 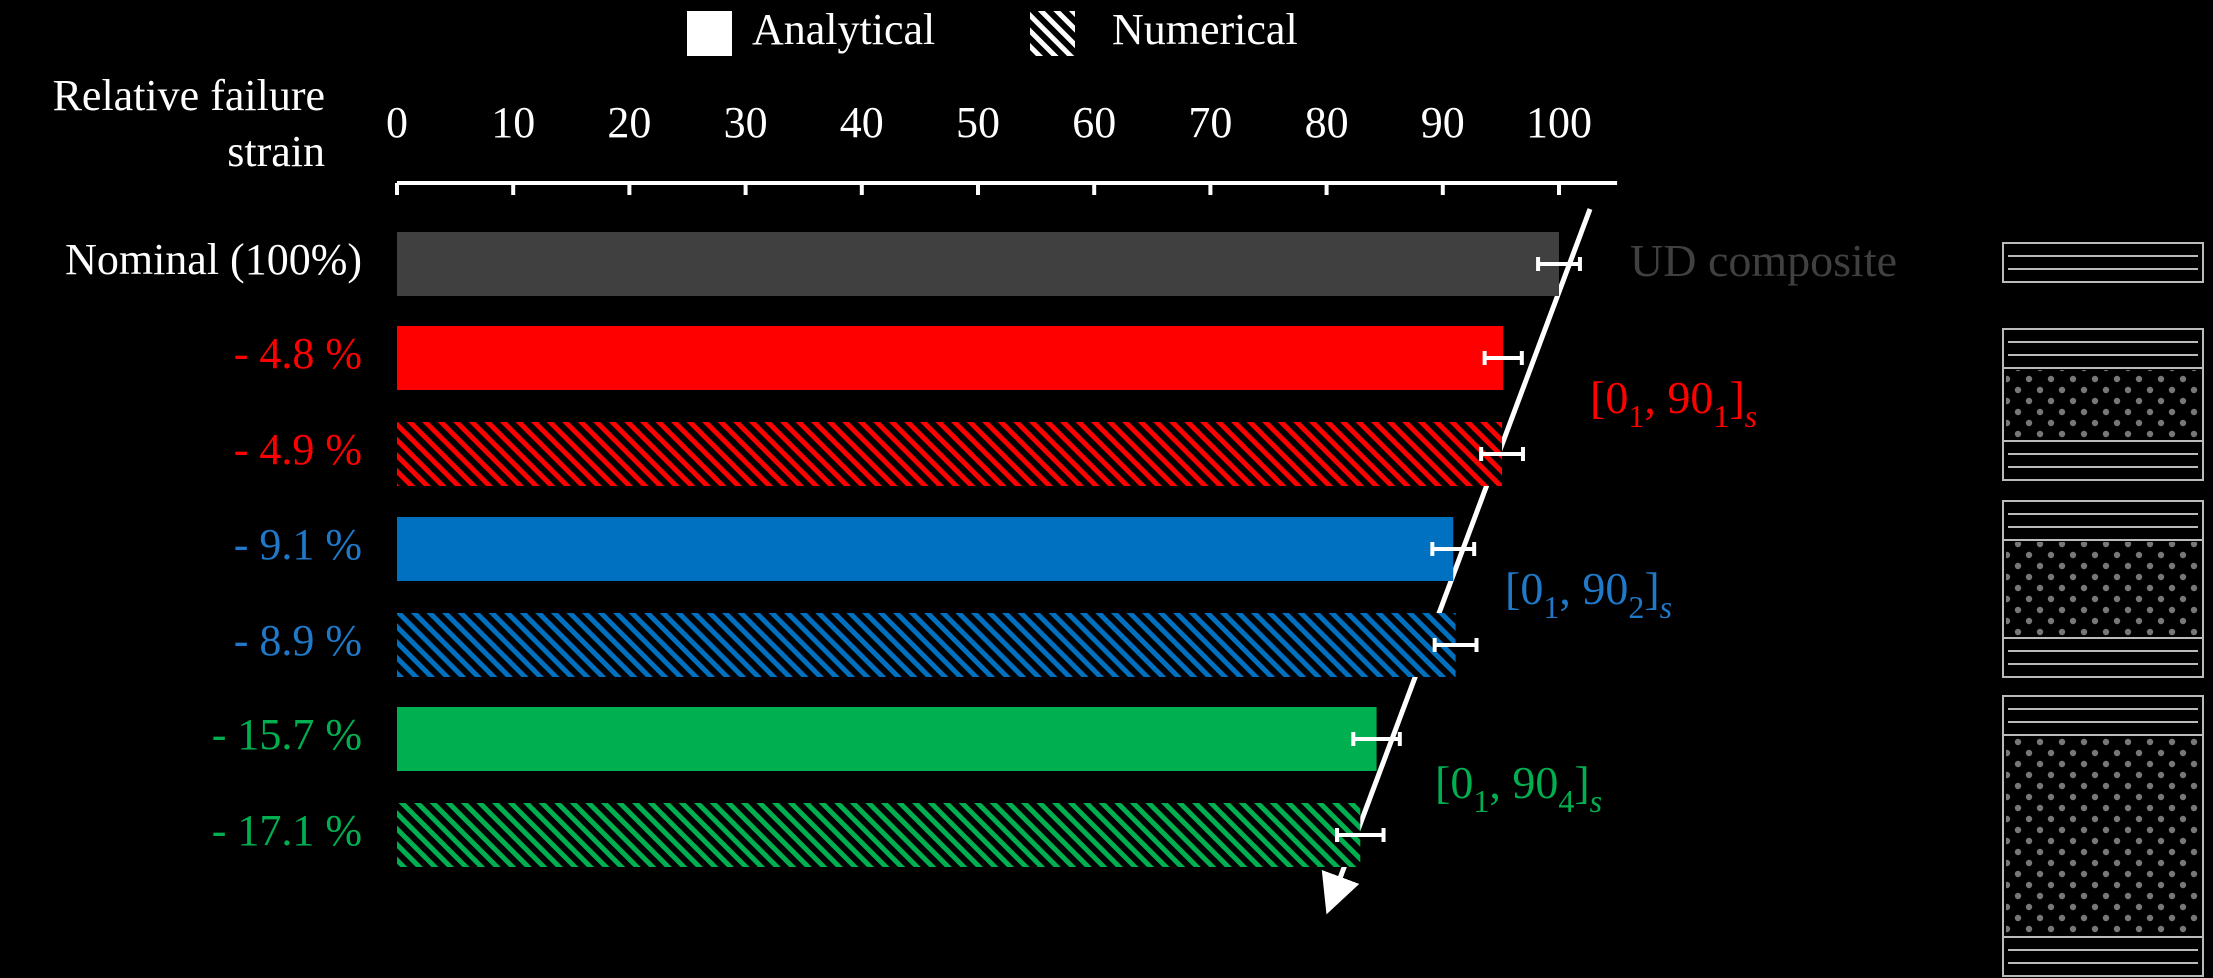 What do you see at coordinates (1205, 29) in the screenshot?
I see `legend-label: Numerical` at bounding box center [1205, 29].